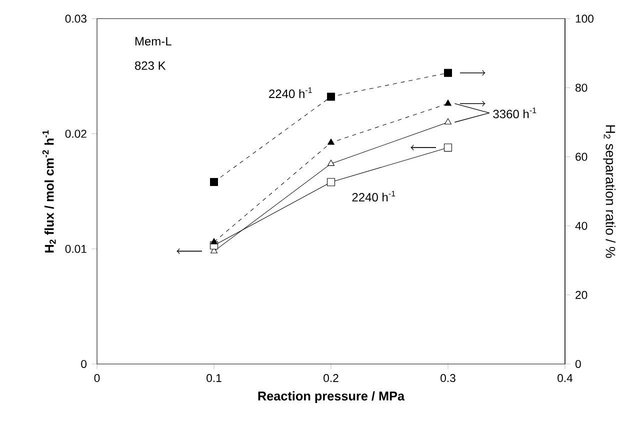 The height and width of the screenshot is (438, 624). What do you see at coordinates (585, 18) in the screenshot?
I see `y2-tick-label: 100` at bounding box center [585, 18].